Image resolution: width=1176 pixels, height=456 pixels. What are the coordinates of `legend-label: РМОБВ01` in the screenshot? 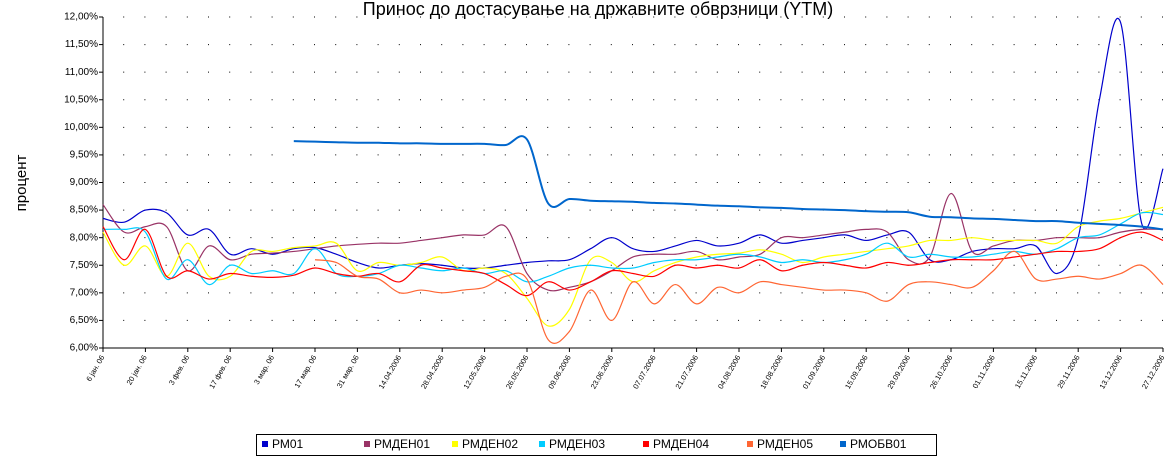 It's located at (878, 444).